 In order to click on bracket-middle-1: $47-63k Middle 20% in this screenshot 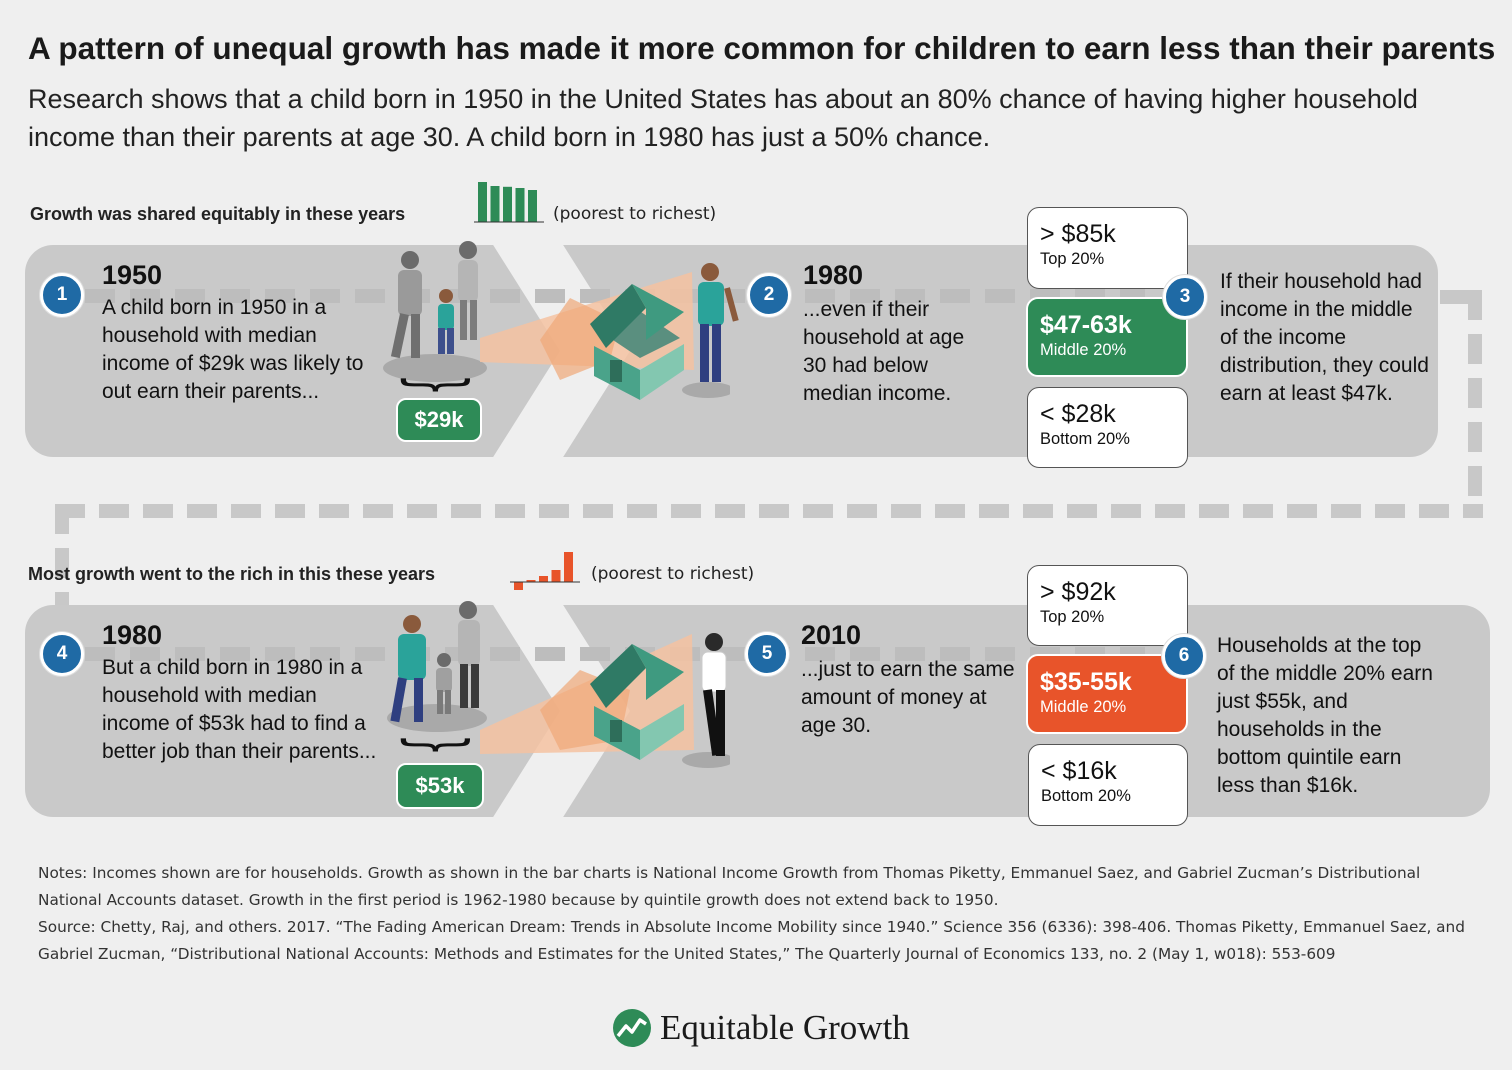, I will do `click(1107, 337)`.